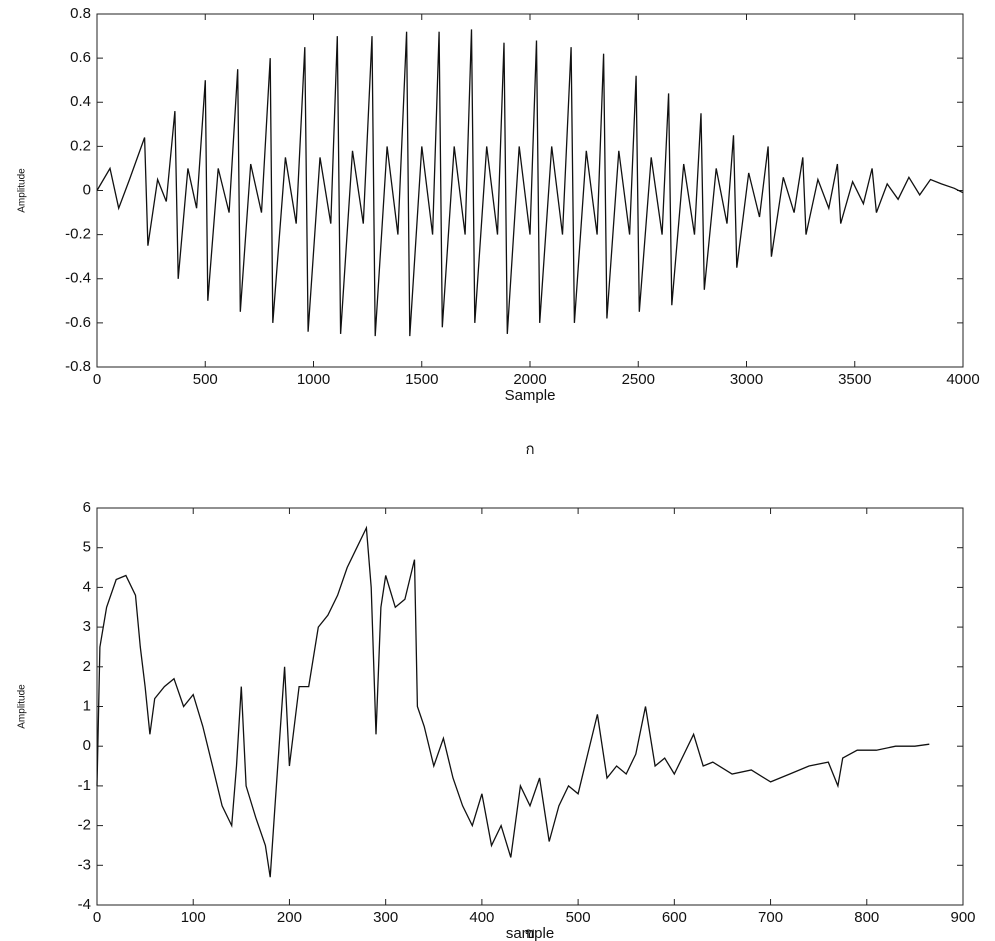  I want to click on y-tick-label: -0.6, so click(78, 322).